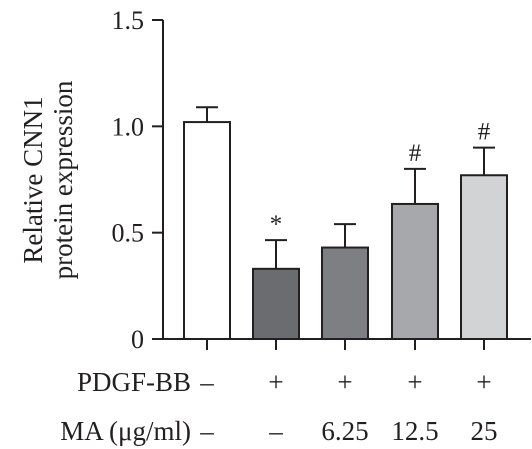  I want to click on y-axis: 0 0.5 1.0 1.5, so click(138, 180).